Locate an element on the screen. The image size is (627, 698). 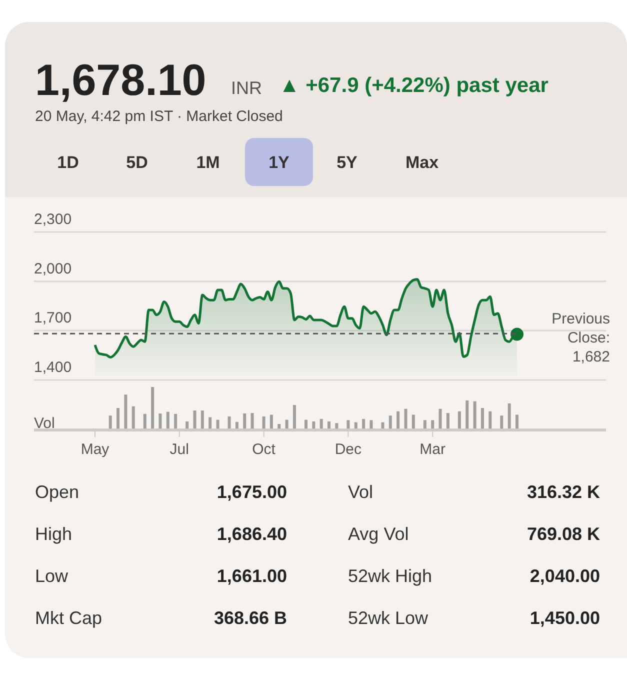
text: 368.66 B is located at coordinates (250, 618).